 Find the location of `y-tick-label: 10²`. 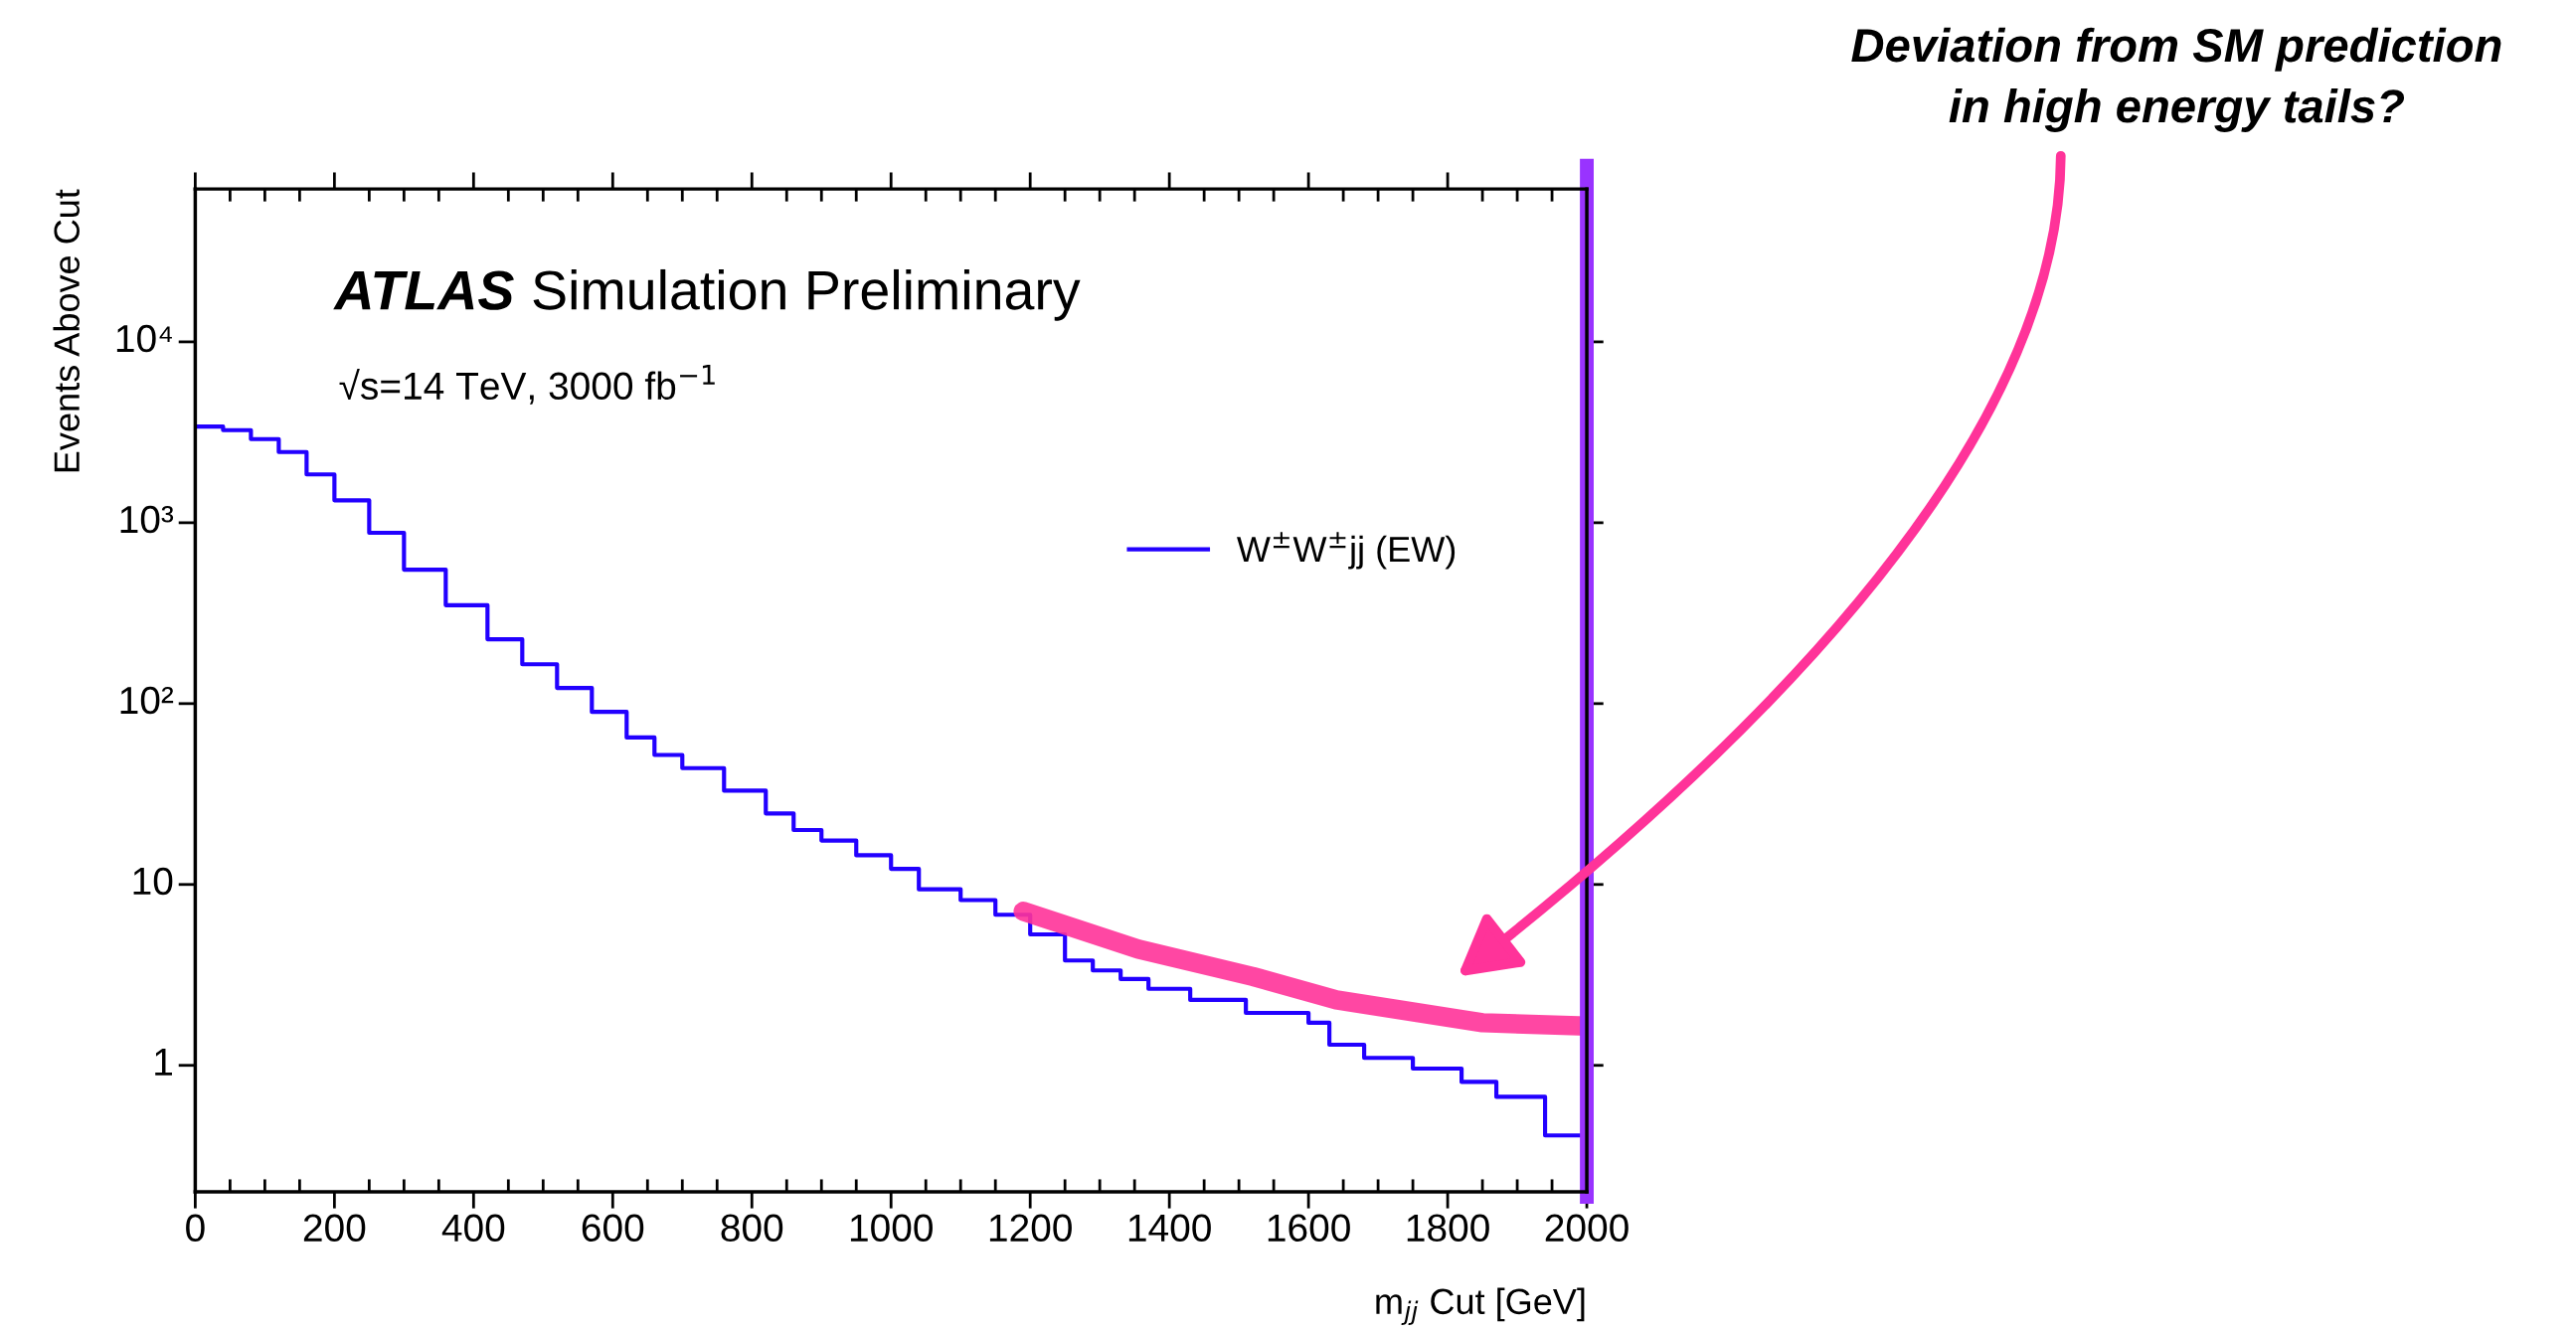

y-tick-label: 10² is located at coordinates (147, 700).